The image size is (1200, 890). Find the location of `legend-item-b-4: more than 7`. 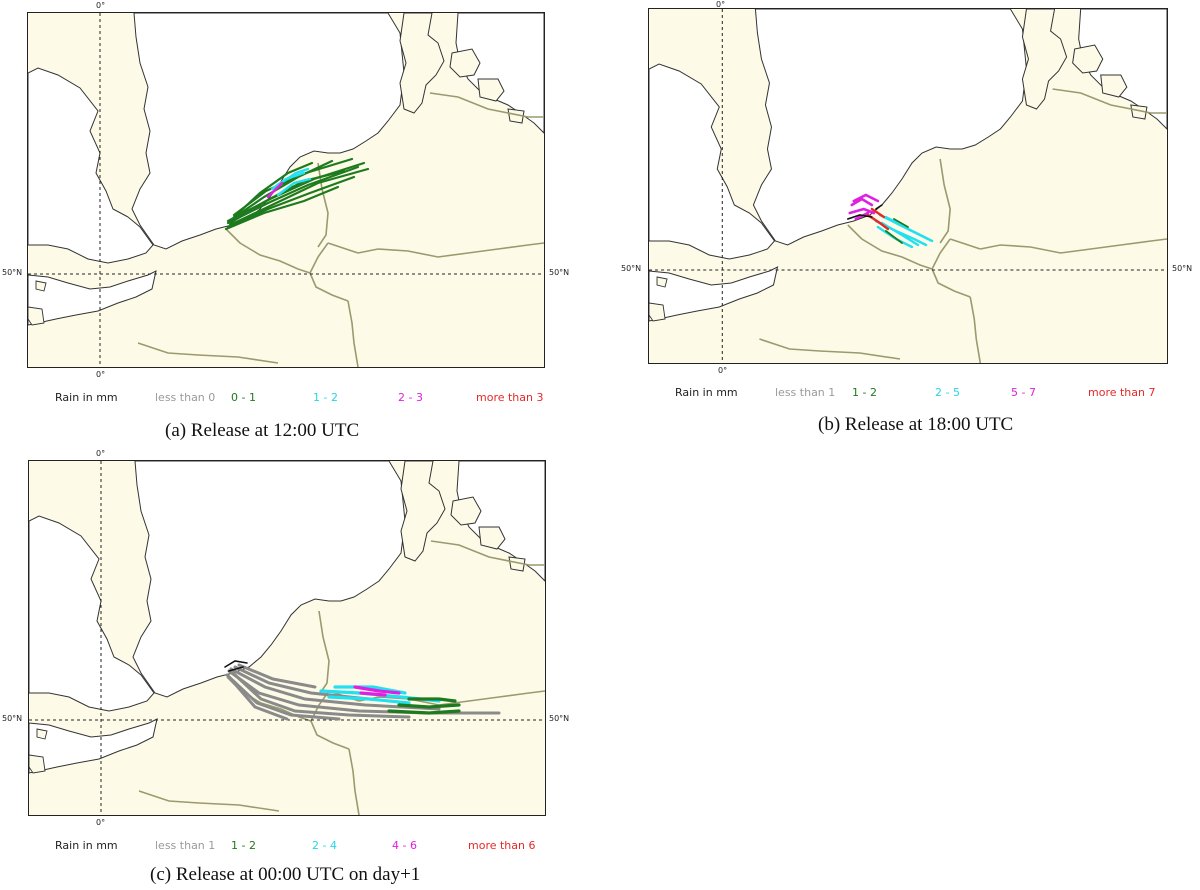

legend-item-b-4: more than 7 is located at coordinates (1122, 392).